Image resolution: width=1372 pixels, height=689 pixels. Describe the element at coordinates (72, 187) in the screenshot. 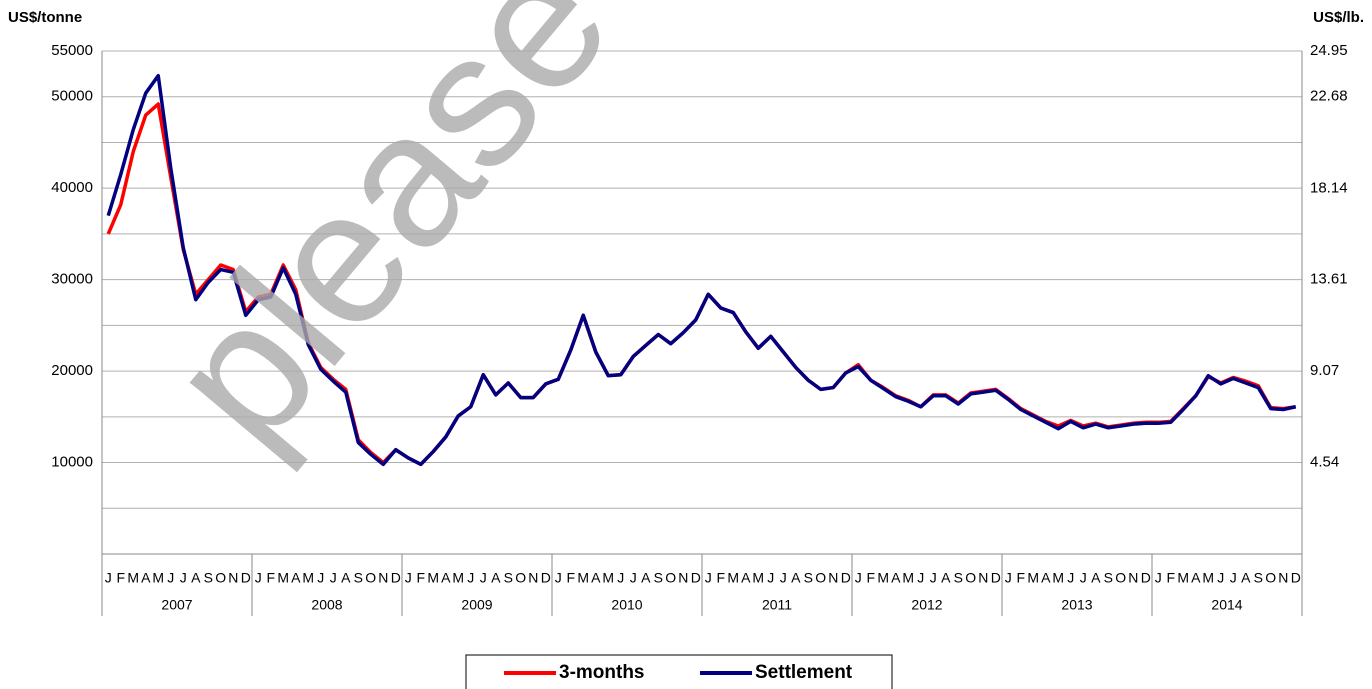

I see `y-tick-label: 40000` at that location.